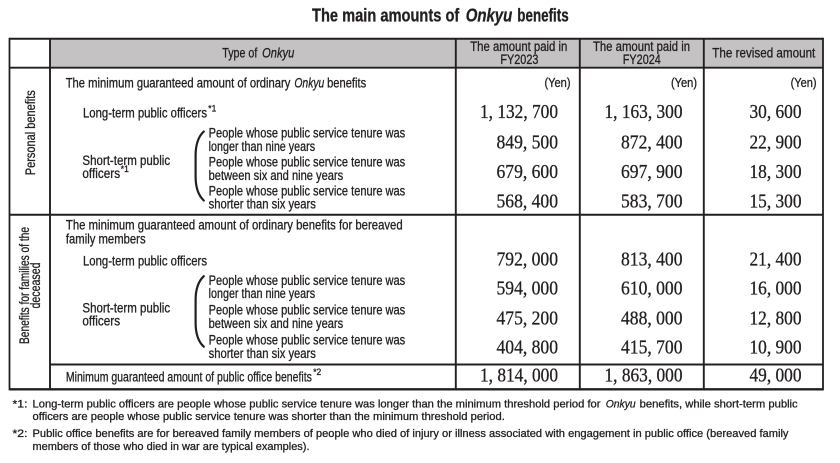 The width and height of the screenshot is (840, 463). I want to click on svg-text: 610, 000, so click(652, 288).